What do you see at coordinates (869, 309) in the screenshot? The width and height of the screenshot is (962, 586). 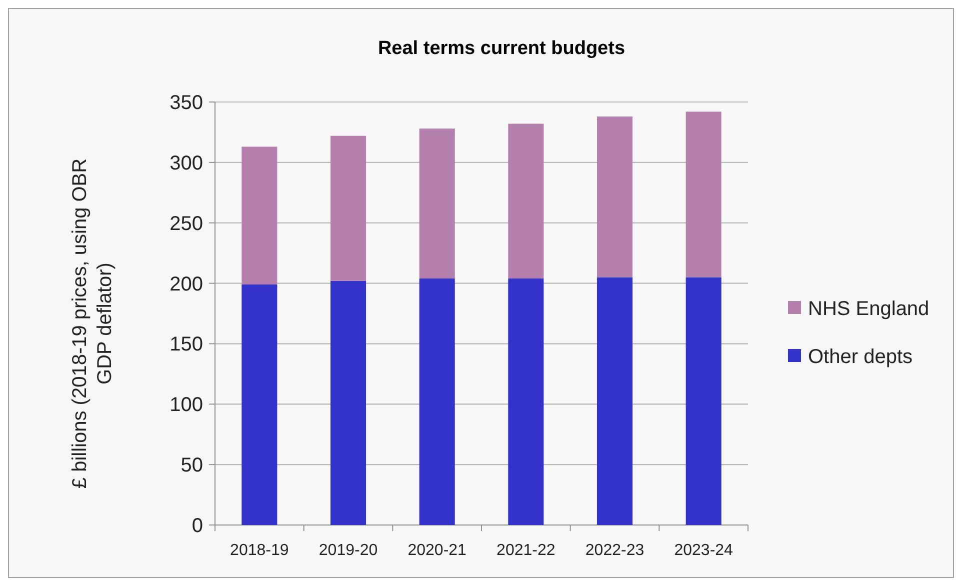 I see `legend-label: NHS England` at bounding box center [869, 309].